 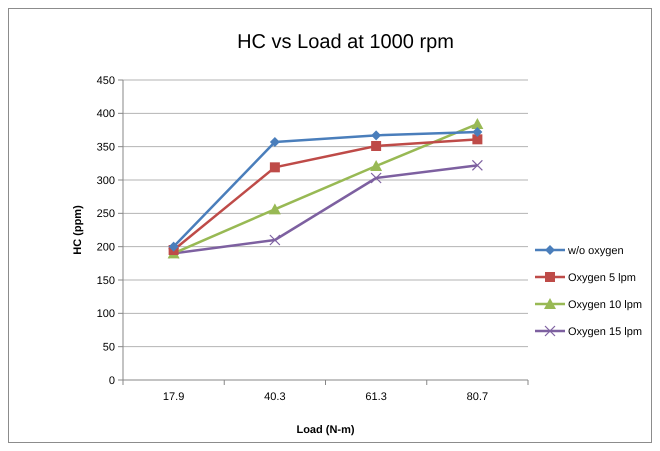 What do you see at coordinates (105, 148) in the screenshot?
I see `y-tick-label: 350` at bounding box center [105, 148].